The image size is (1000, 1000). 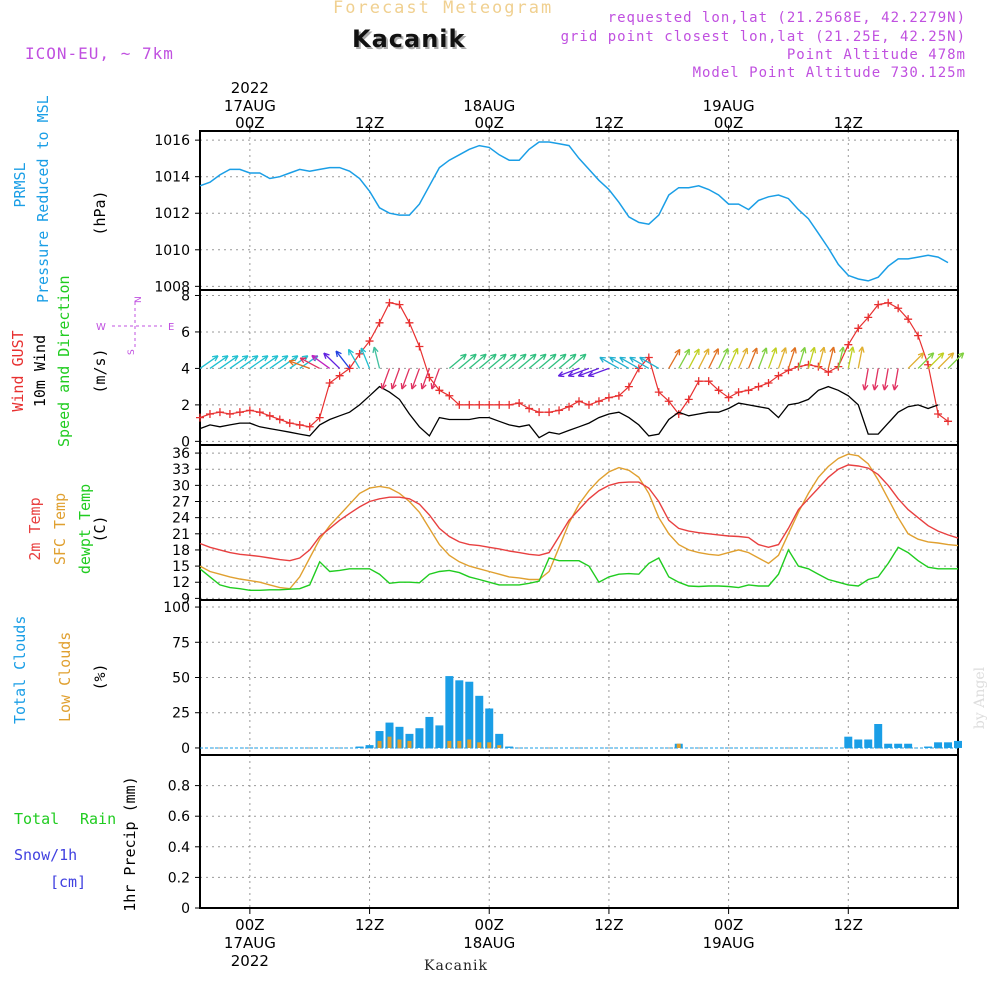 What do you see at coordinates (579, 513) in the screenshot?
I see `temp-2m-line` at bounding box center [579, 513].